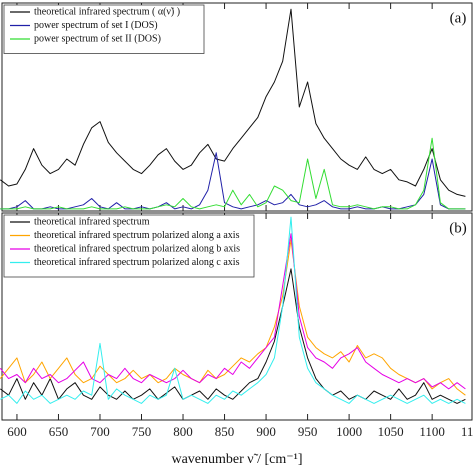 The width and height of the screenshot is (474, 474). I want to click on x-tick-label: 750, so click(142, 431).